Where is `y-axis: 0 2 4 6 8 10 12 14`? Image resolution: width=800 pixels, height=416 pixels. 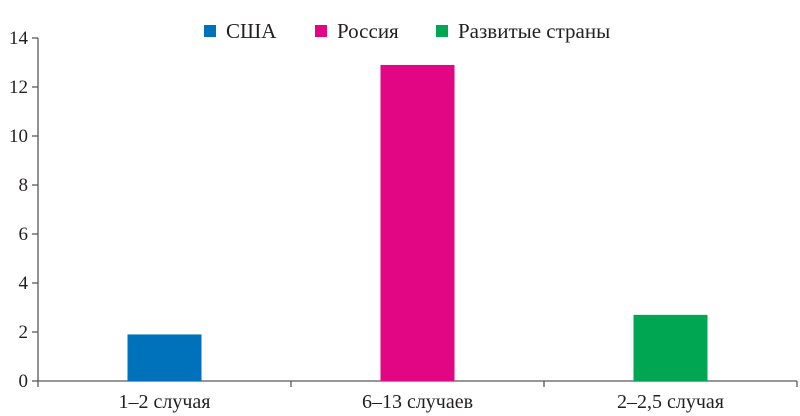
y-axis: 0 2 4 6 8 10 12 14 is located at coordinates (24, 210).